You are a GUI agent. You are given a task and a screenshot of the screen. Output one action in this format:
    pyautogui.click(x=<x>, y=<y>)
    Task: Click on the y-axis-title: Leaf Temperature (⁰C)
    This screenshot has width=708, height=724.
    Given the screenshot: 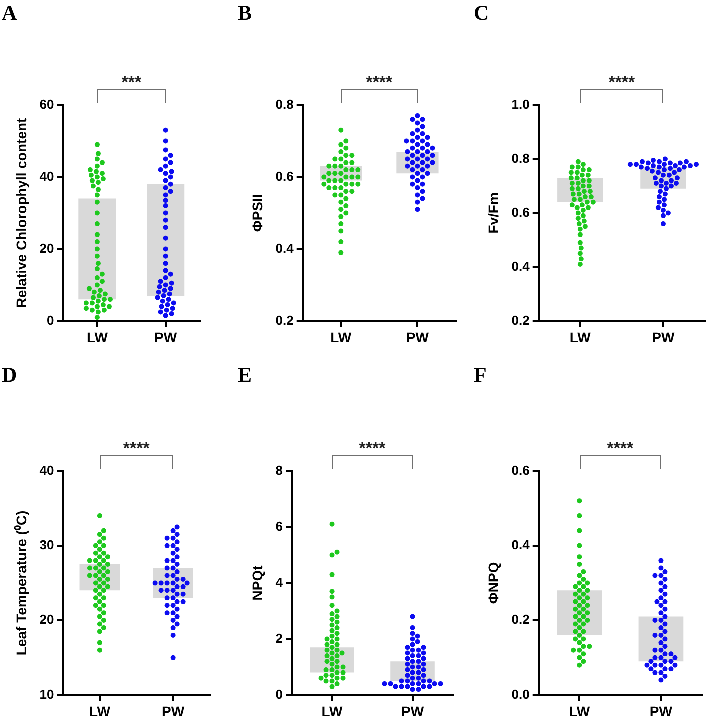 What is the action you would take?
    pyautogui.click(x=21, y=583)
    